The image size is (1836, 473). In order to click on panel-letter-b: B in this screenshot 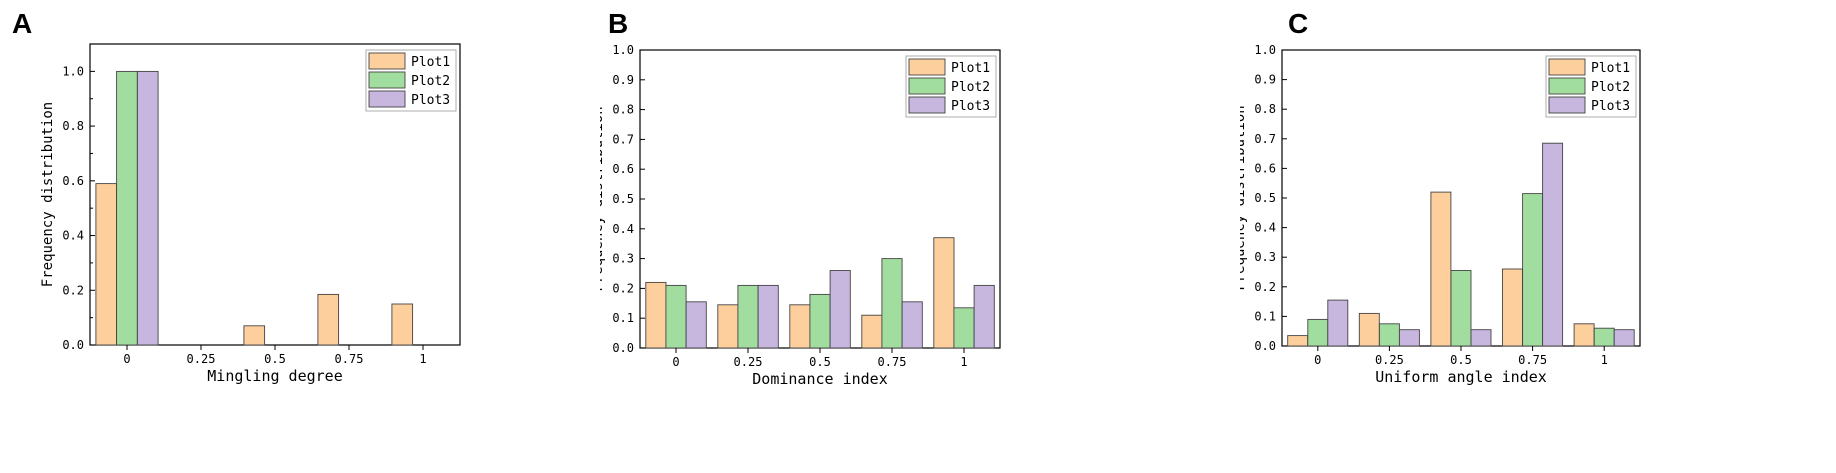, I will do `click(618, 23)`.